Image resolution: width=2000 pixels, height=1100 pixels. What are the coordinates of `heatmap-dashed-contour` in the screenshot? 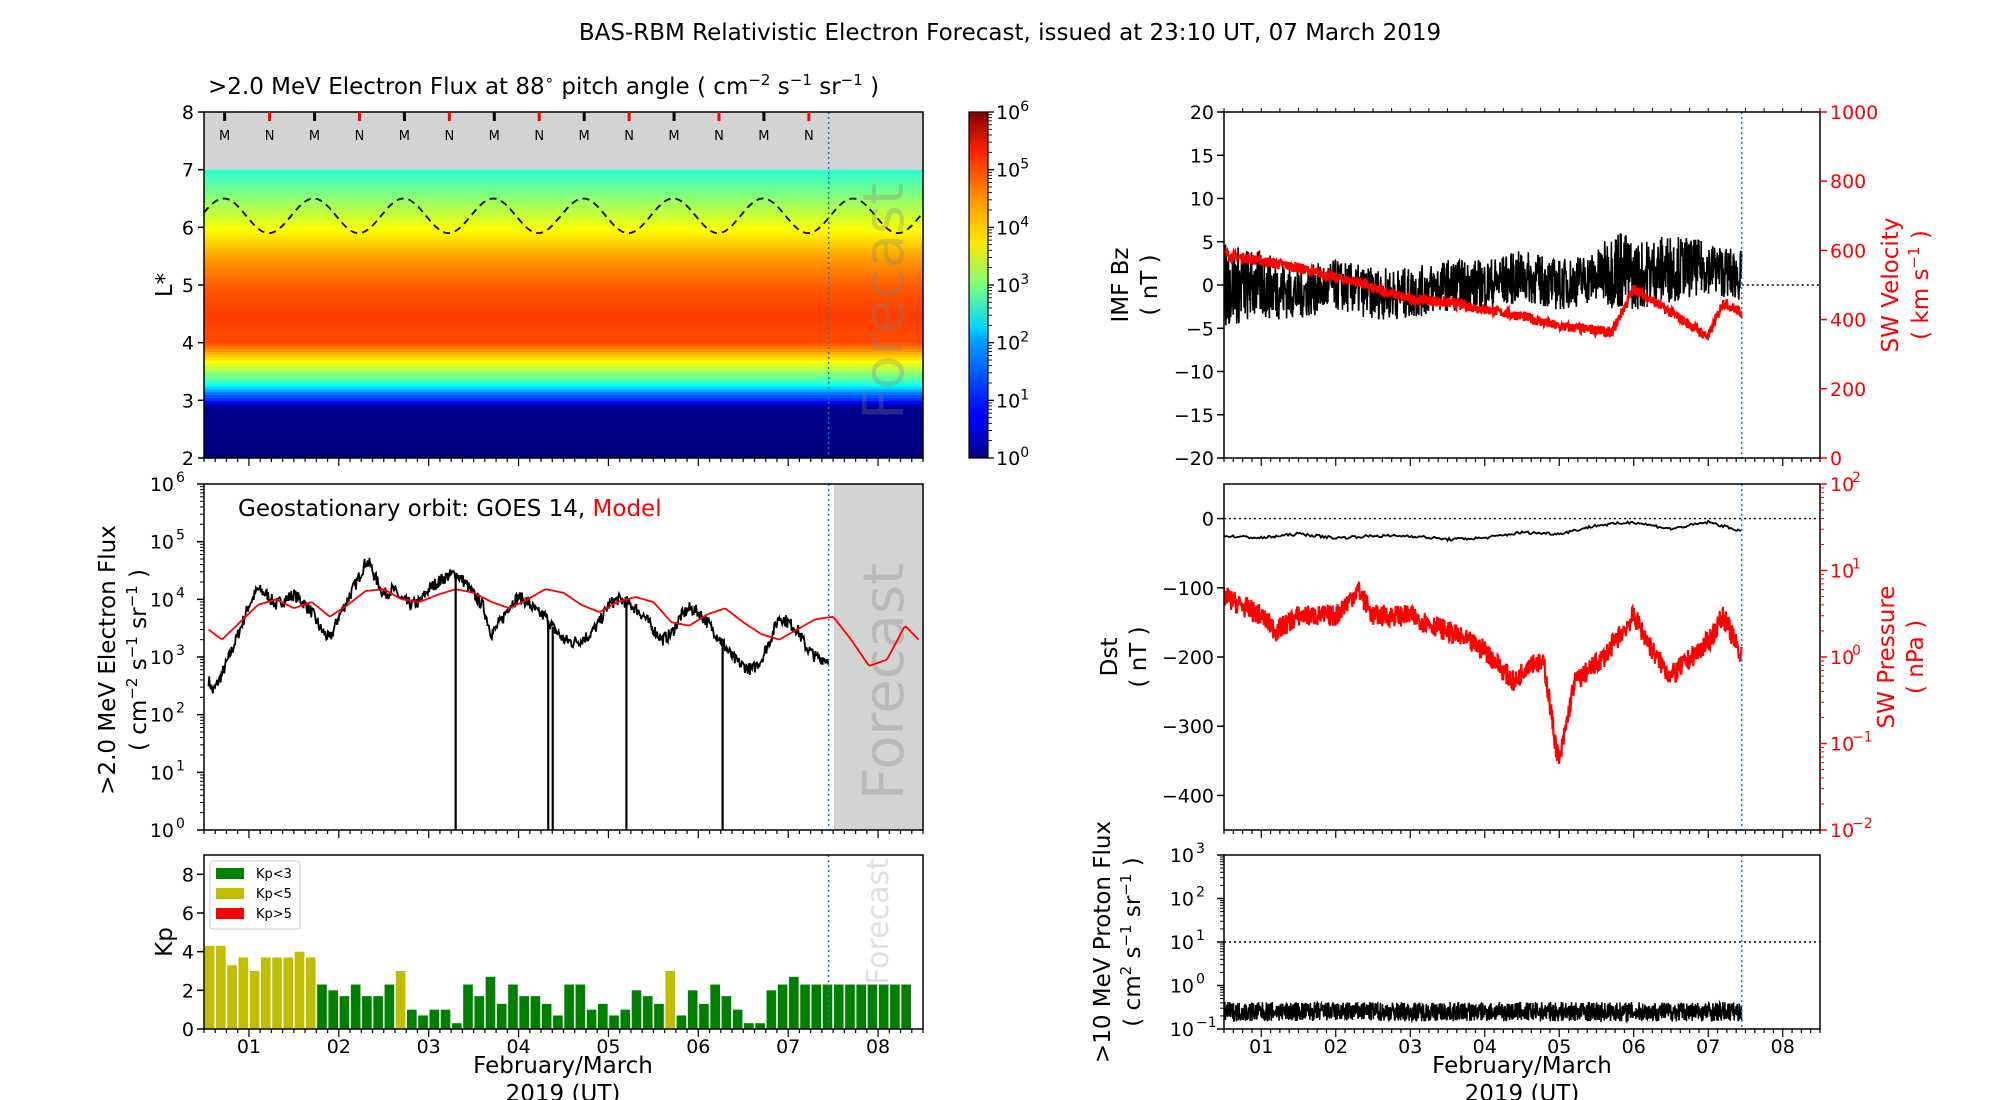 It's located at (563, 216).